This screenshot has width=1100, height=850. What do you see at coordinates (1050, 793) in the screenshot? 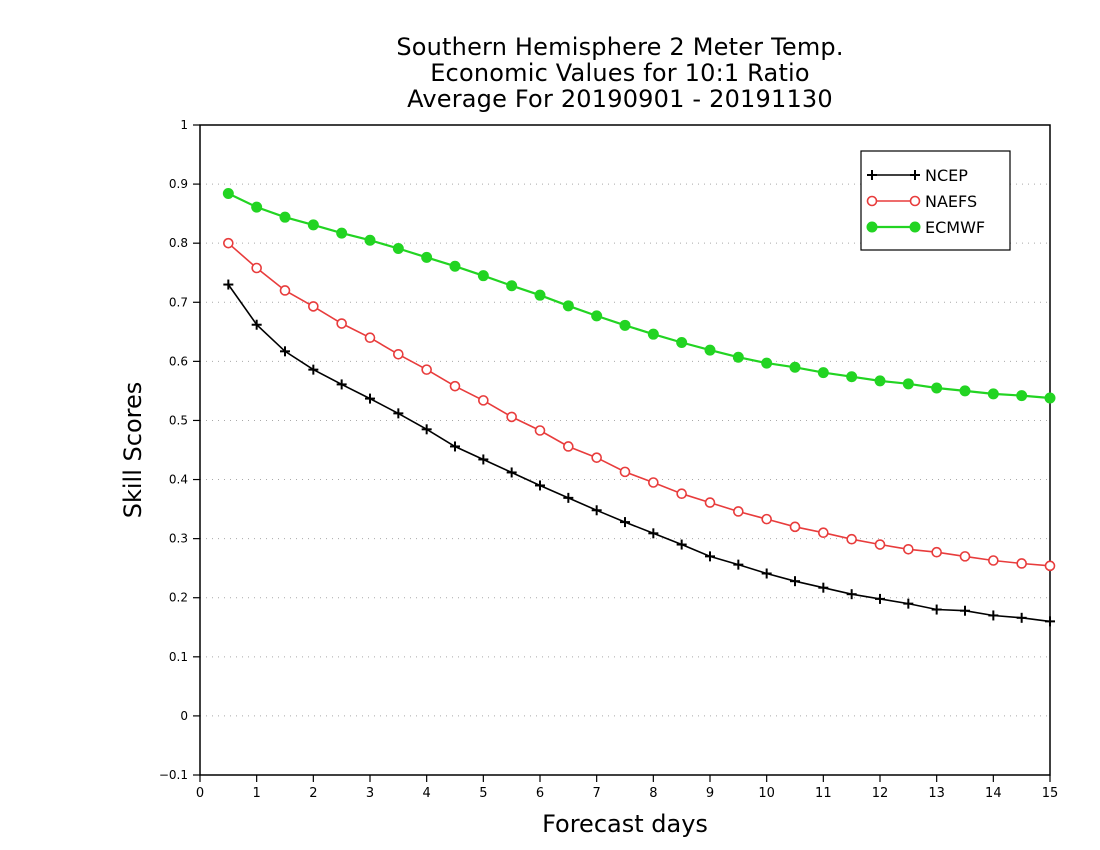
I see `x-tick-label: 15` at bounding box center [1050, 793].